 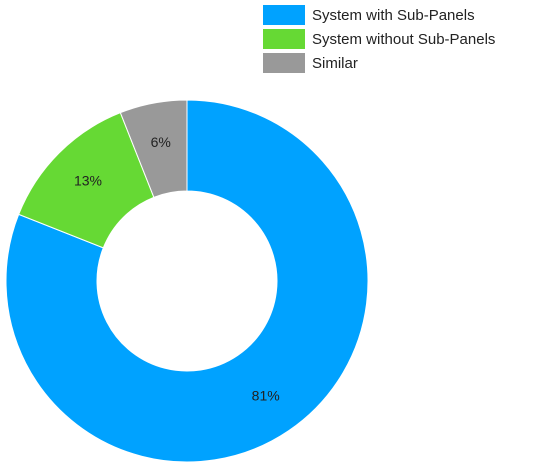 I want to click on data-label: 81%, so click(x=266, y=395).